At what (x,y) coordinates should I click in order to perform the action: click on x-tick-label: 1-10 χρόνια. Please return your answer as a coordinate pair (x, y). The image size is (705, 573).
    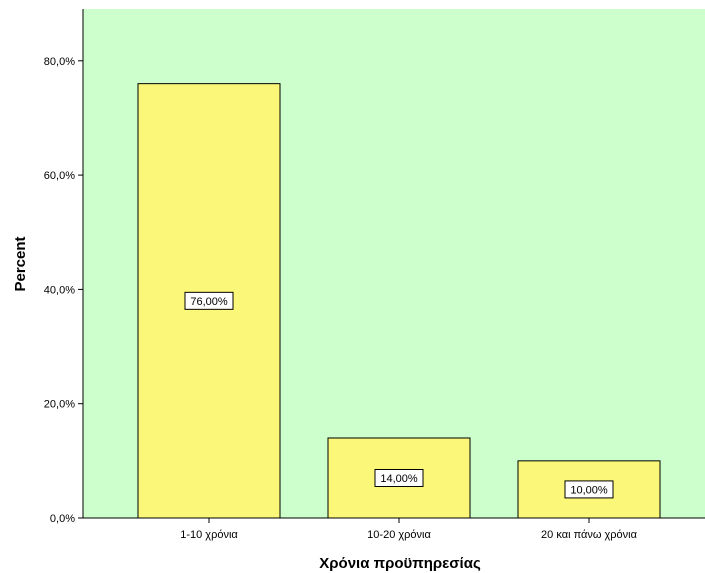
    Looking at the image, I should click on (209, 535).